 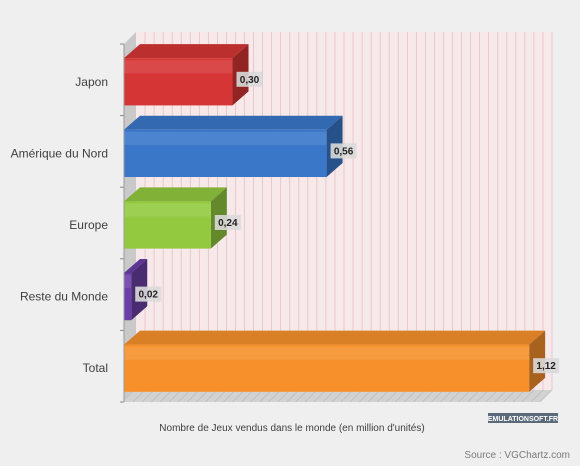 I want to click on value-label: 0,02, so click(x=148, y=294).